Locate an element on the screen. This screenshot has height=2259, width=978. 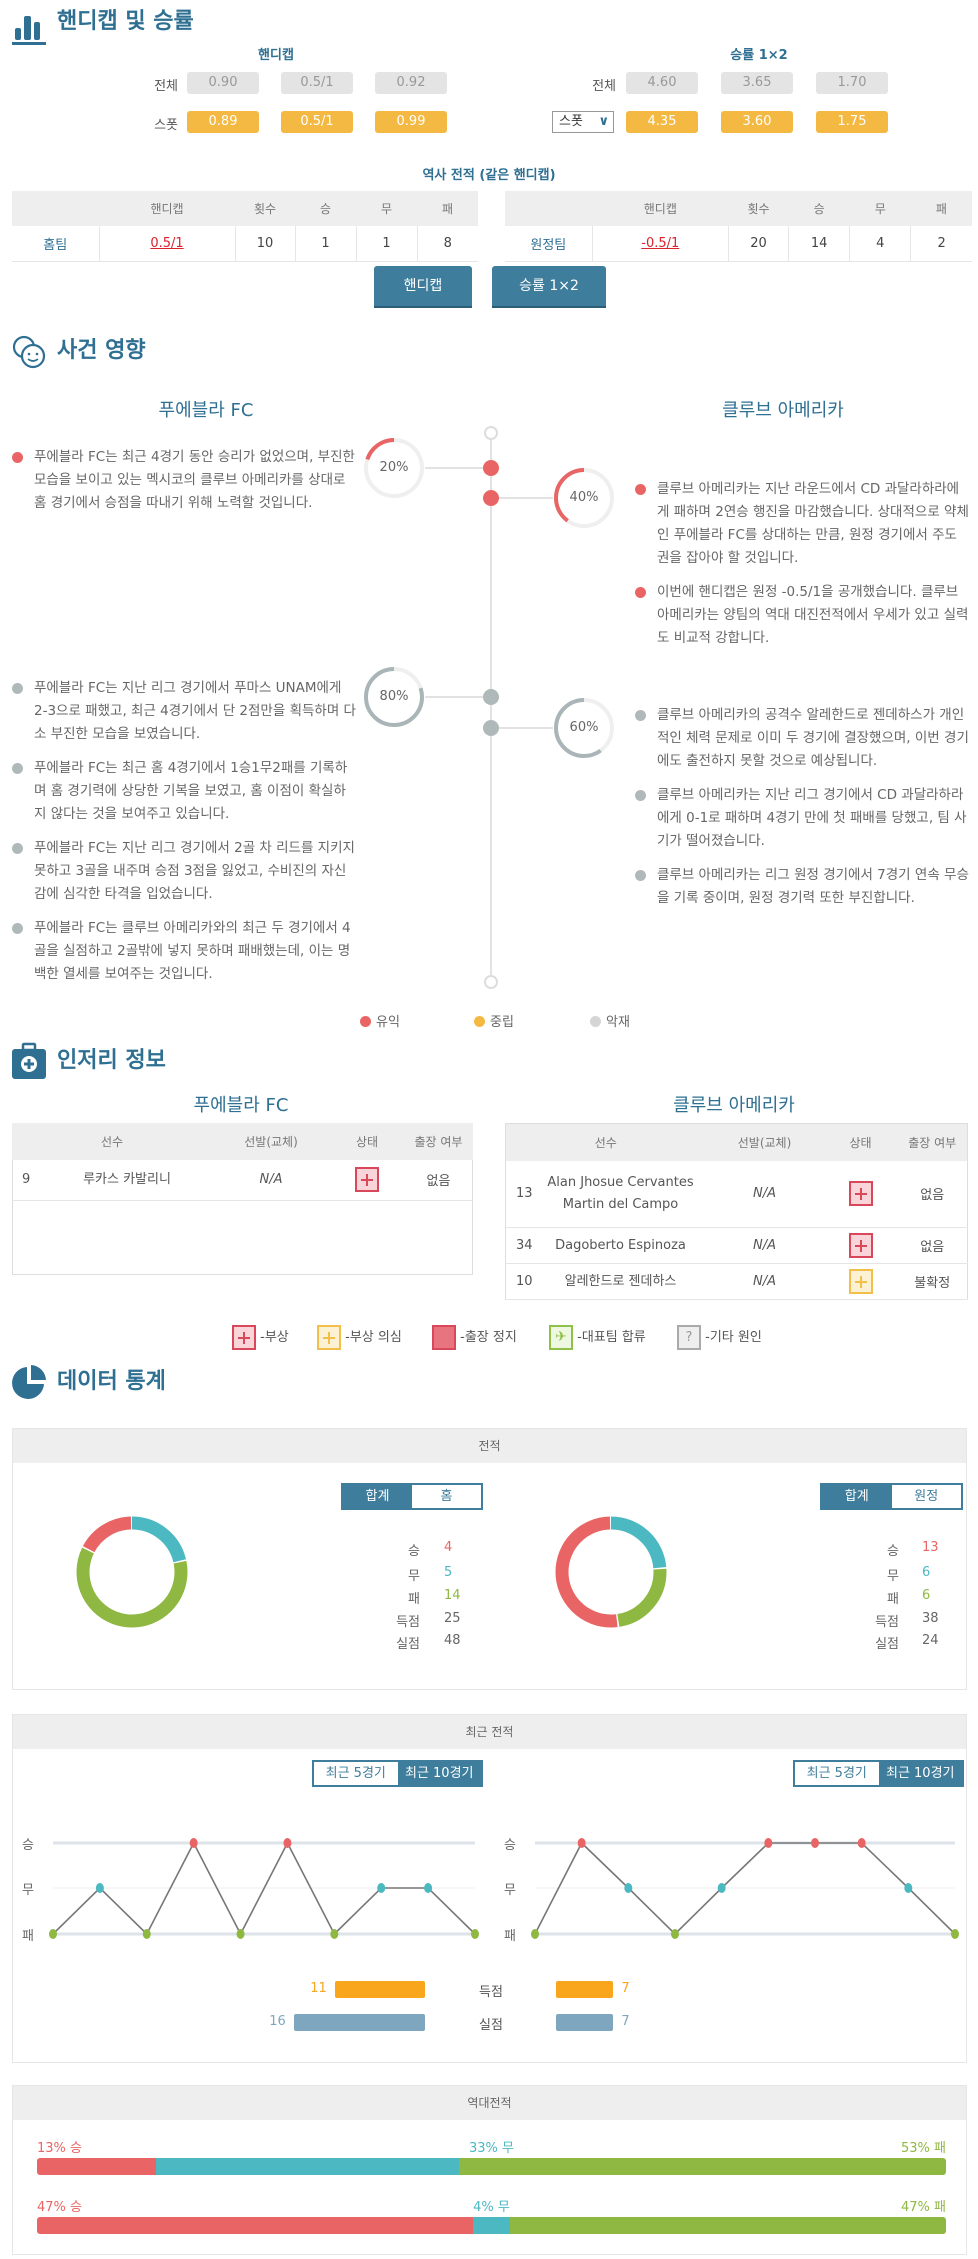
player-availability: 없음 is located at coordinates (932, 1194).